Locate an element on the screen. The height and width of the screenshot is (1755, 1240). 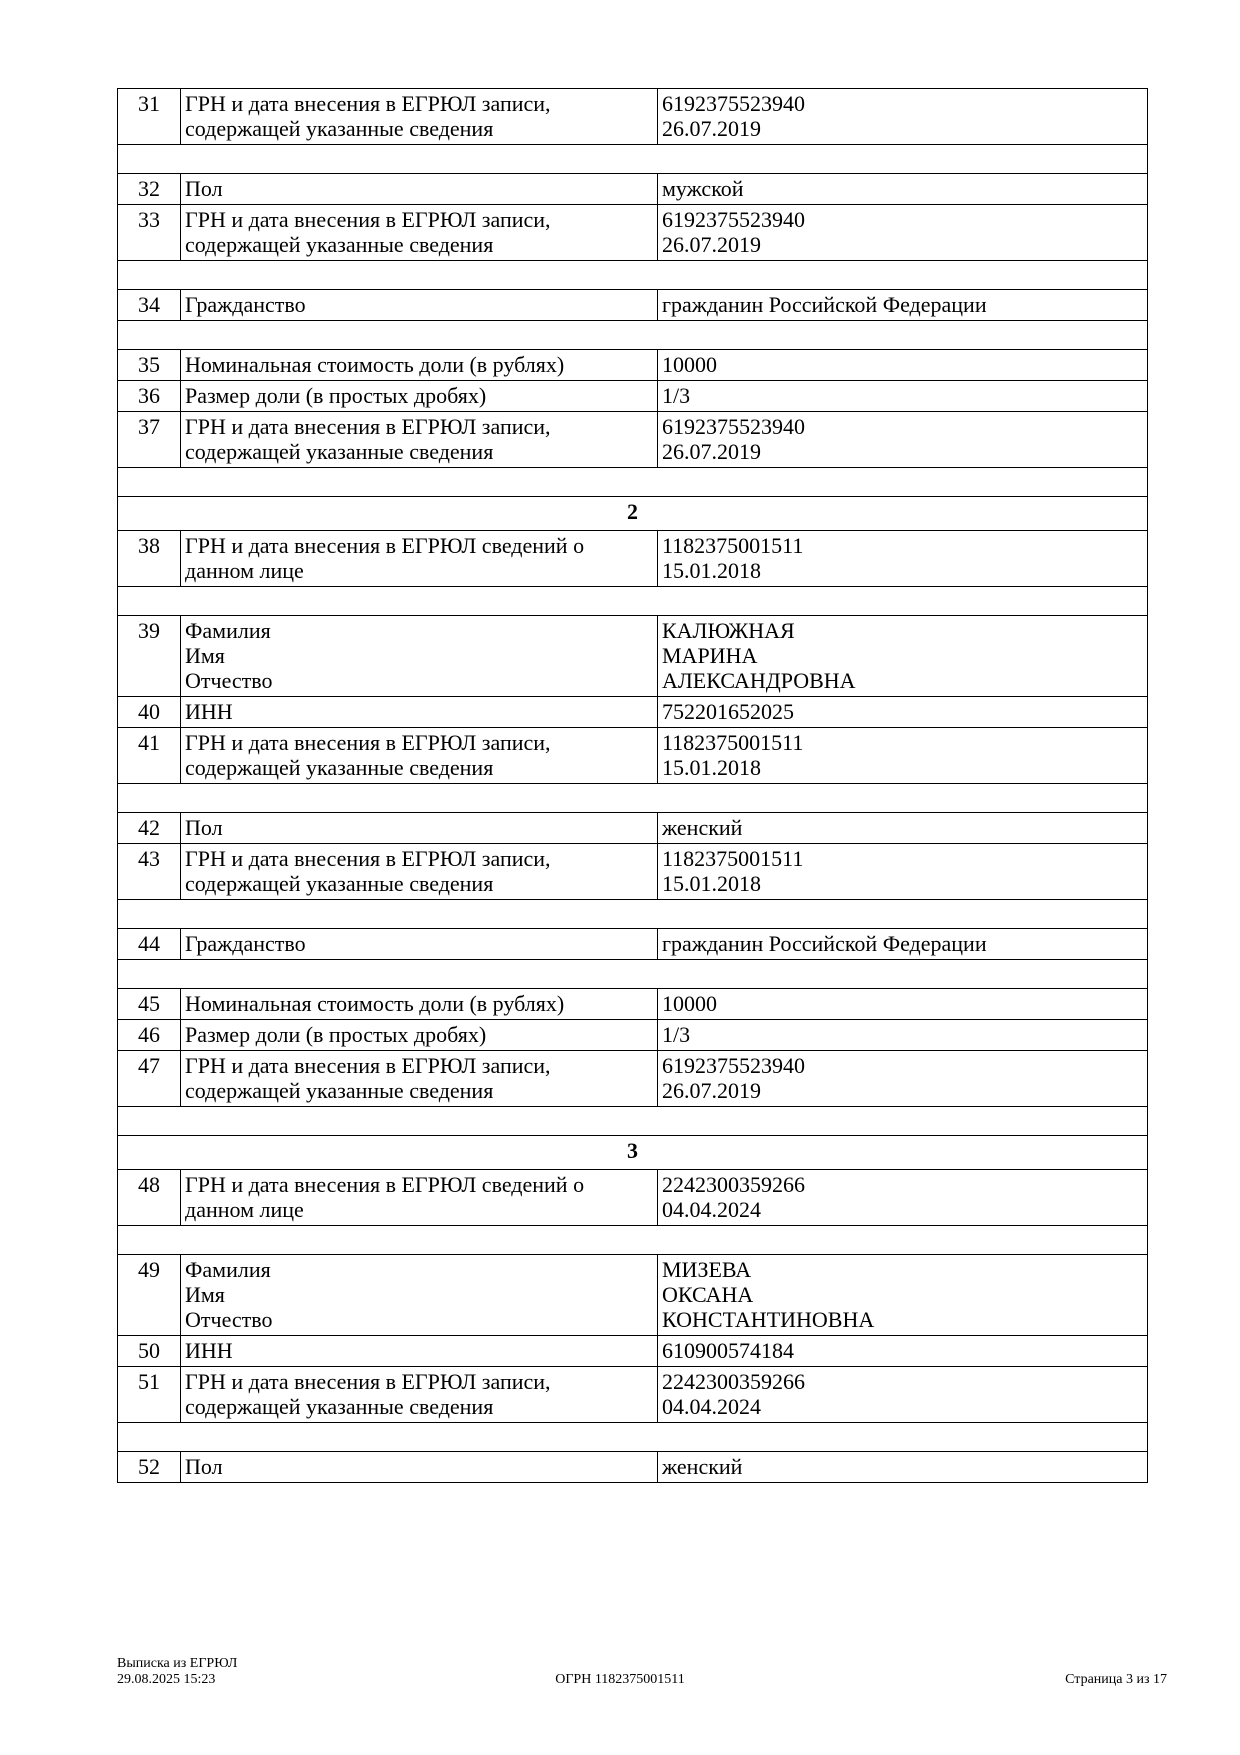
field-value-line: КОНСТАНТИНОВНА is located at coordinates (768, 1319).